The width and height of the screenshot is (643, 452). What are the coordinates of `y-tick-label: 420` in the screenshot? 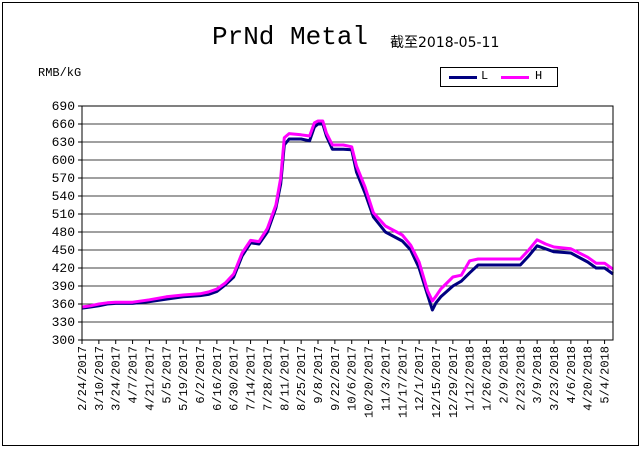 It's located at (63, 268).